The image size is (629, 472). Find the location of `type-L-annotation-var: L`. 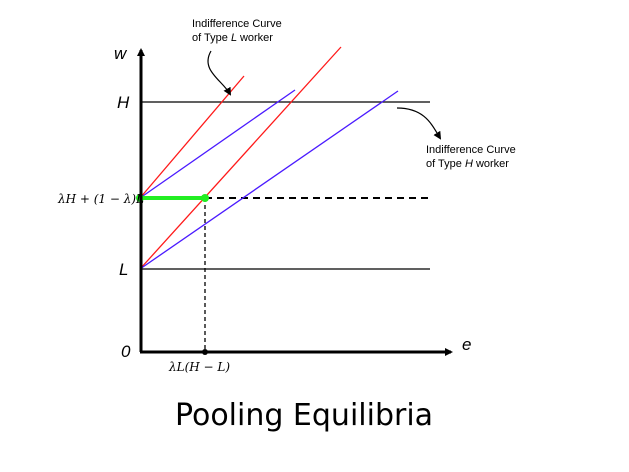

type-L-annotation-var: L is located at coordinates (235, 38).